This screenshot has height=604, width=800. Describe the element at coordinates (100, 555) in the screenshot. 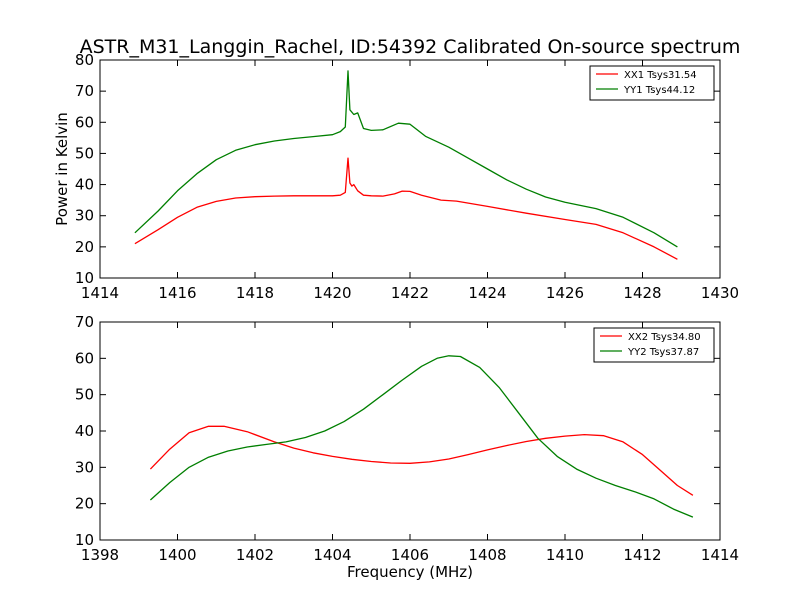

I see `x-tick-label: 1398` at that location.